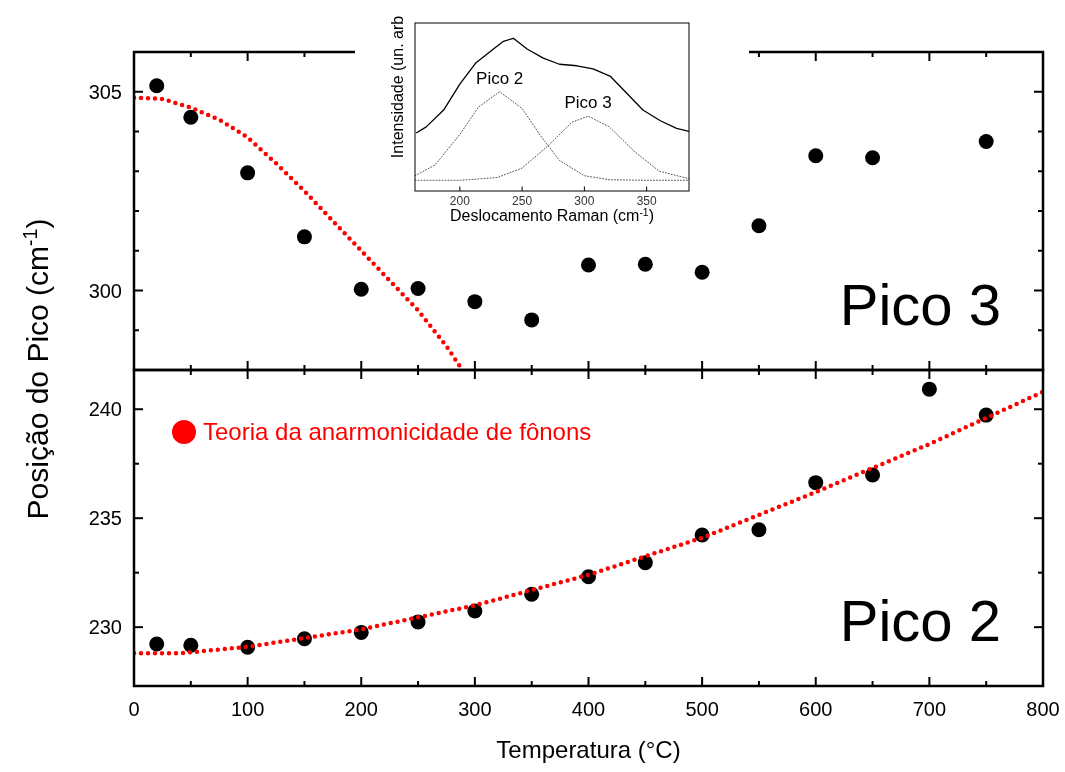 The height and width of the screenshot is (772, 1065). I want to click on y-tick-label: 300, so click(105, 290).